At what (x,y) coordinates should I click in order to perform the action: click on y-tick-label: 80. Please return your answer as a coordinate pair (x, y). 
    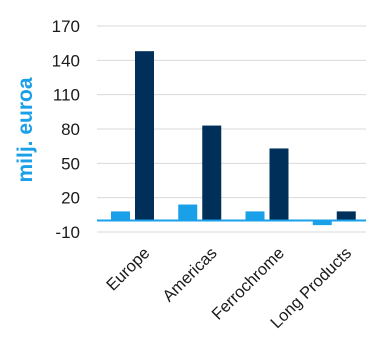
    Looking at the image, I should click on (70, 129).